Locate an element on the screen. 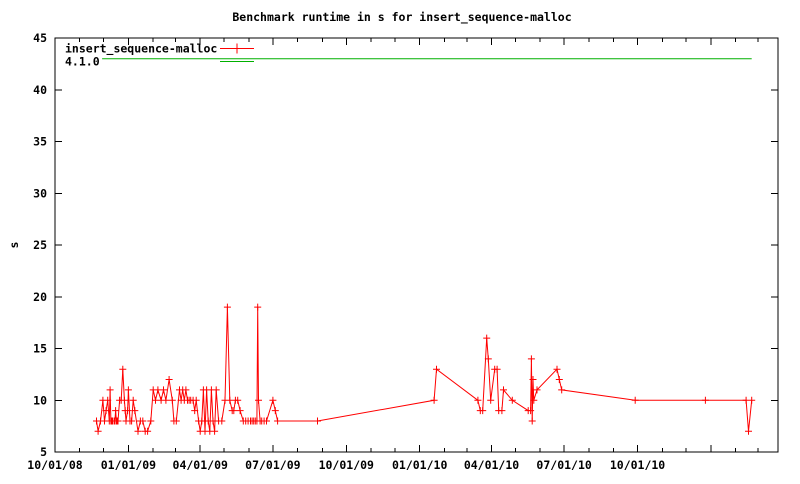 This screenshot has width=800, height=484. x-tick-label: 04/01/09 is located at coordinates (200, 465).